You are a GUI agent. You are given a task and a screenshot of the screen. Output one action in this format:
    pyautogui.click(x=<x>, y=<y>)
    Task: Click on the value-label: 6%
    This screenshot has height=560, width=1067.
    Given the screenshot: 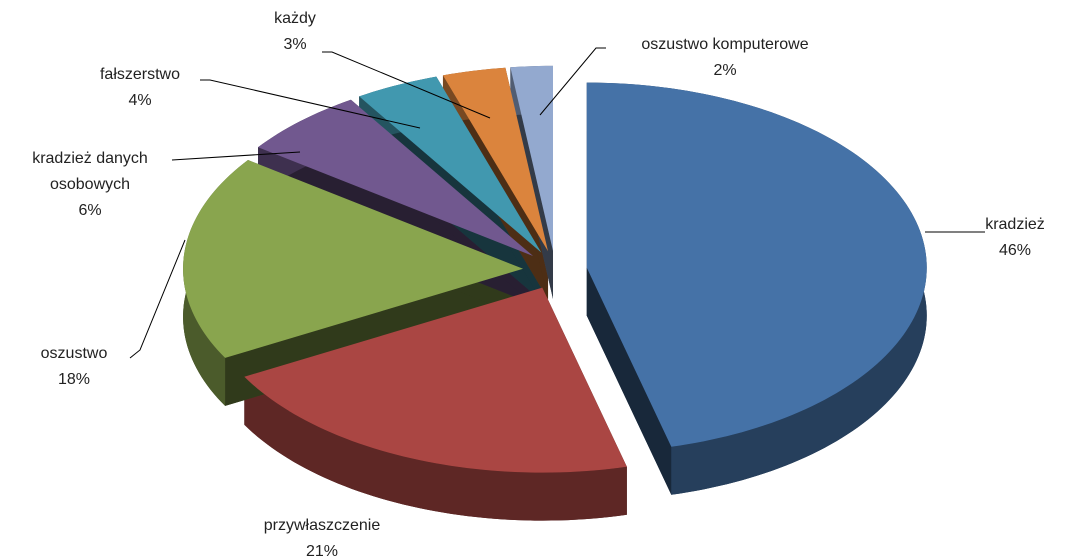 What is the action you would take?
    pyautogui.click(x=90, y=210)
    